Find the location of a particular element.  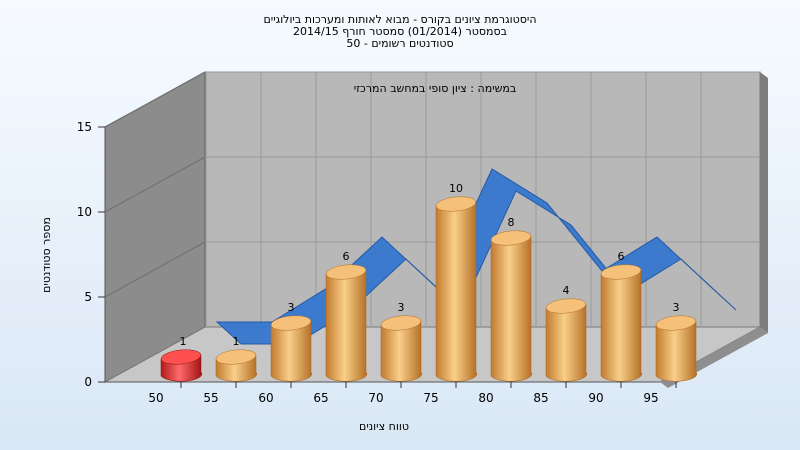

x-tick-label: 85 is located at coordinates (540, 398).